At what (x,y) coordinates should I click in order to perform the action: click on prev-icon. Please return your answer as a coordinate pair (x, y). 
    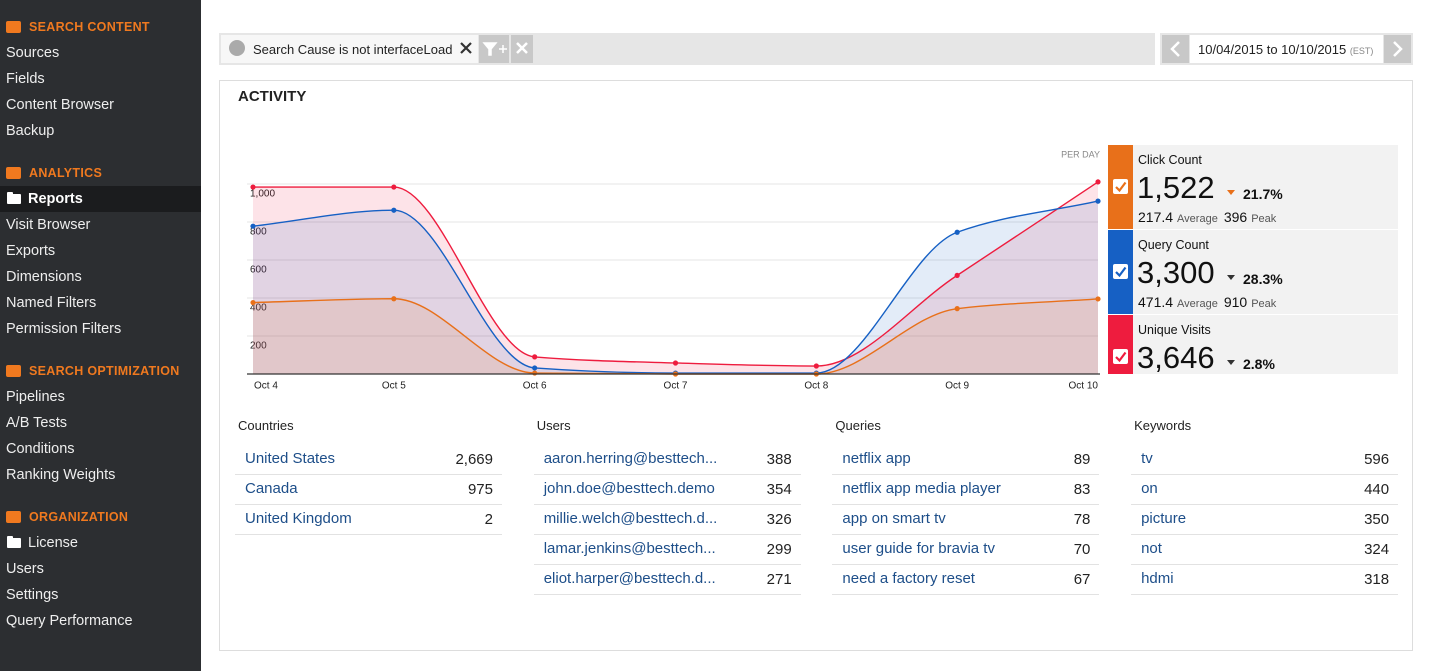
    Looking at the image, I should click on (1175, 49).